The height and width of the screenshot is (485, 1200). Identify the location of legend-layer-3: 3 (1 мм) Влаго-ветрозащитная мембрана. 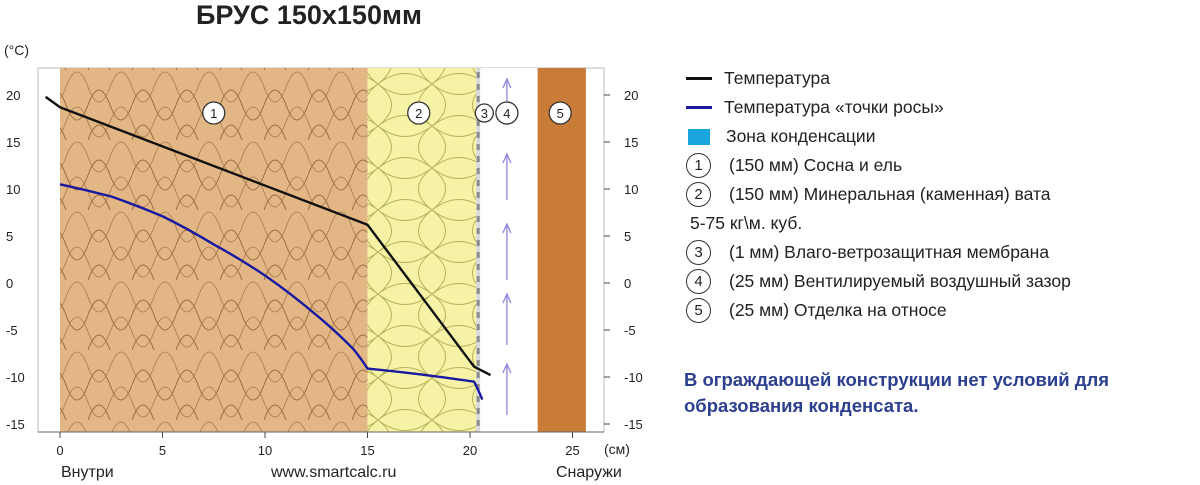
(942, 252).